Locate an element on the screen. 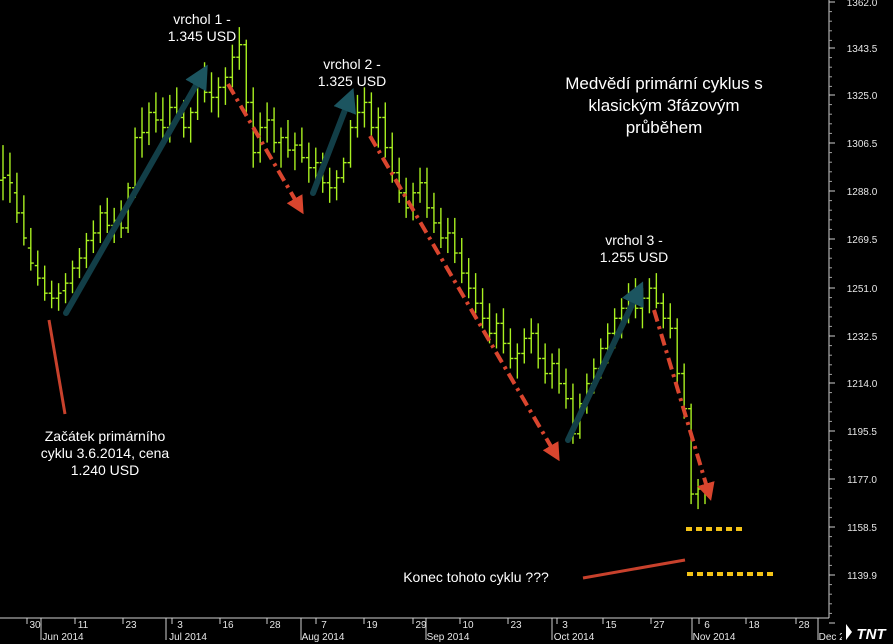 The height and width of the screenshot is (644, 893). annotation-peak-1-line-1: vrchol 1 - is located at coordinates (202, 19).